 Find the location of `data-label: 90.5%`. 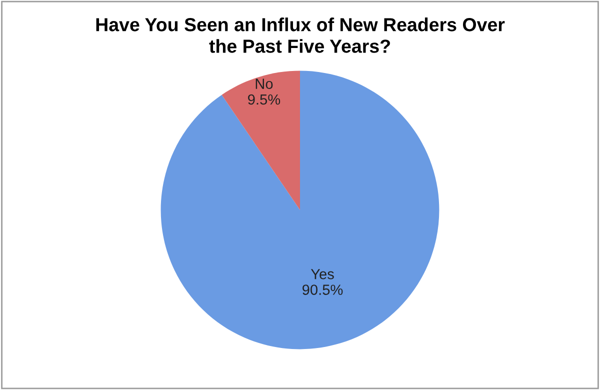

data-label: 90.5% is located at coordinates (322, 289).